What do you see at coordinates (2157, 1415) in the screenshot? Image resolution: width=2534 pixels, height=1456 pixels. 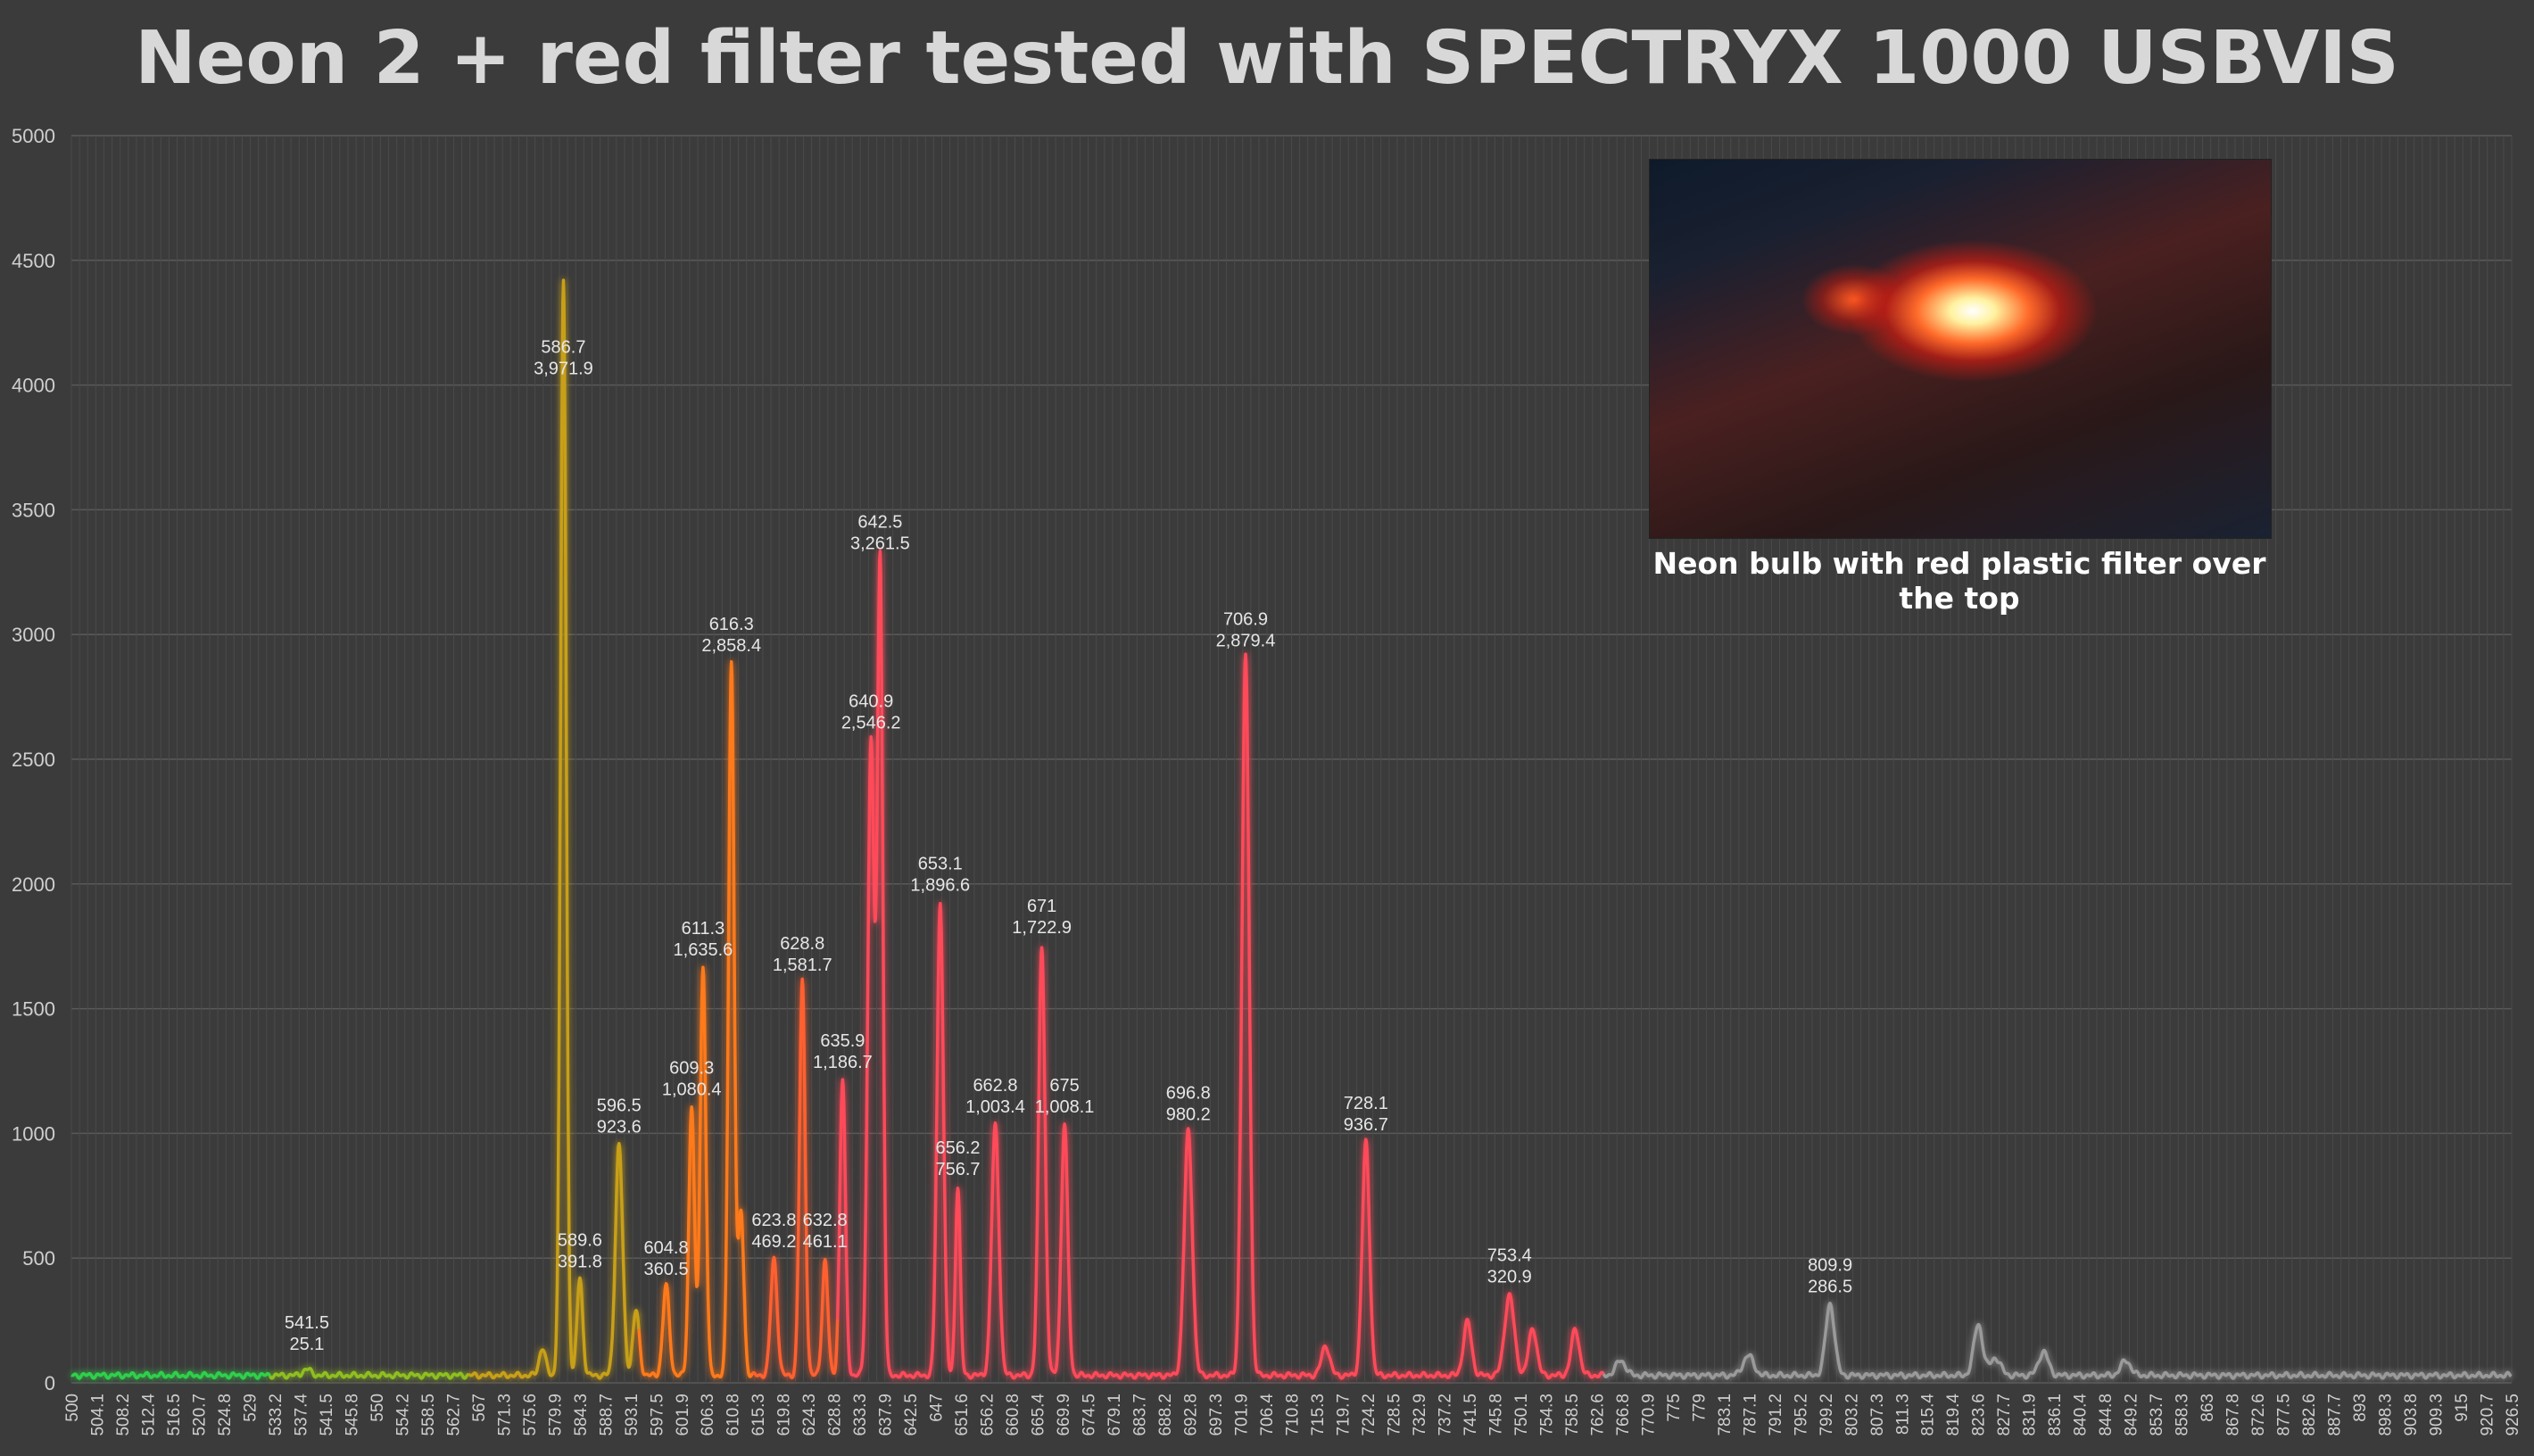 I see `x-tick-label: 853.7` at bounding box center [2157, 1415].